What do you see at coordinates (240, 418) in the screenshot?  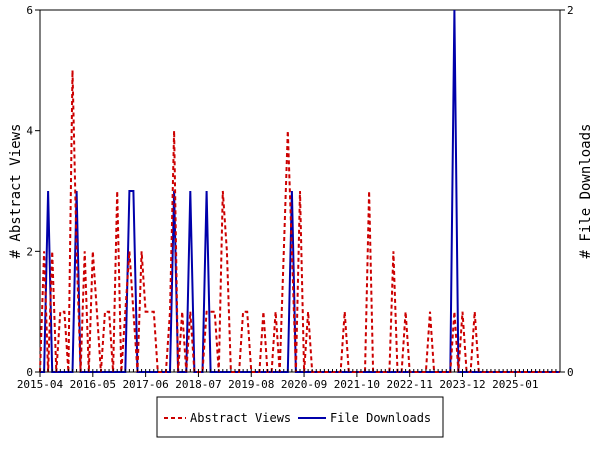 I see `legend-label-abstract-views: Abstract Views` at bounding box center [240, 418].